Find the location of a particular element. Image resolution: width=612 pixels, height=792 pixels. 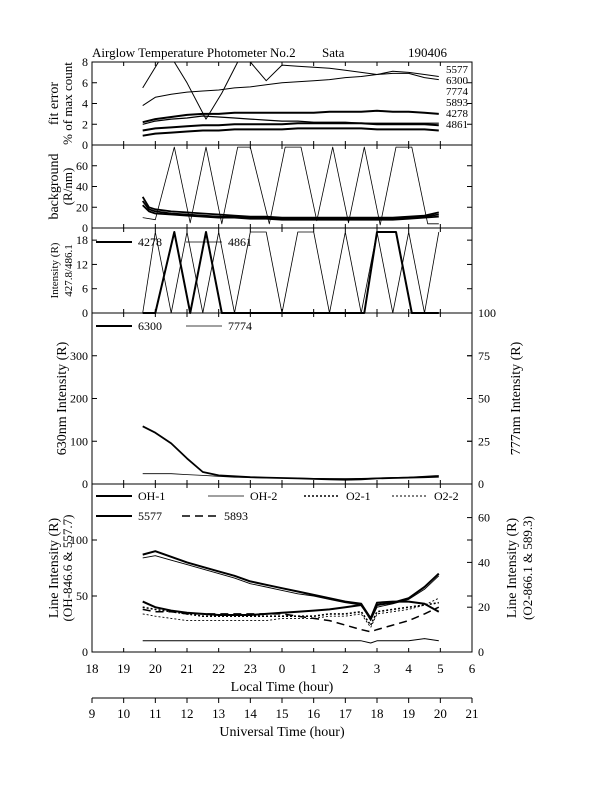

ytick-label-630-777: 100 is located at coordinates (79, 441).